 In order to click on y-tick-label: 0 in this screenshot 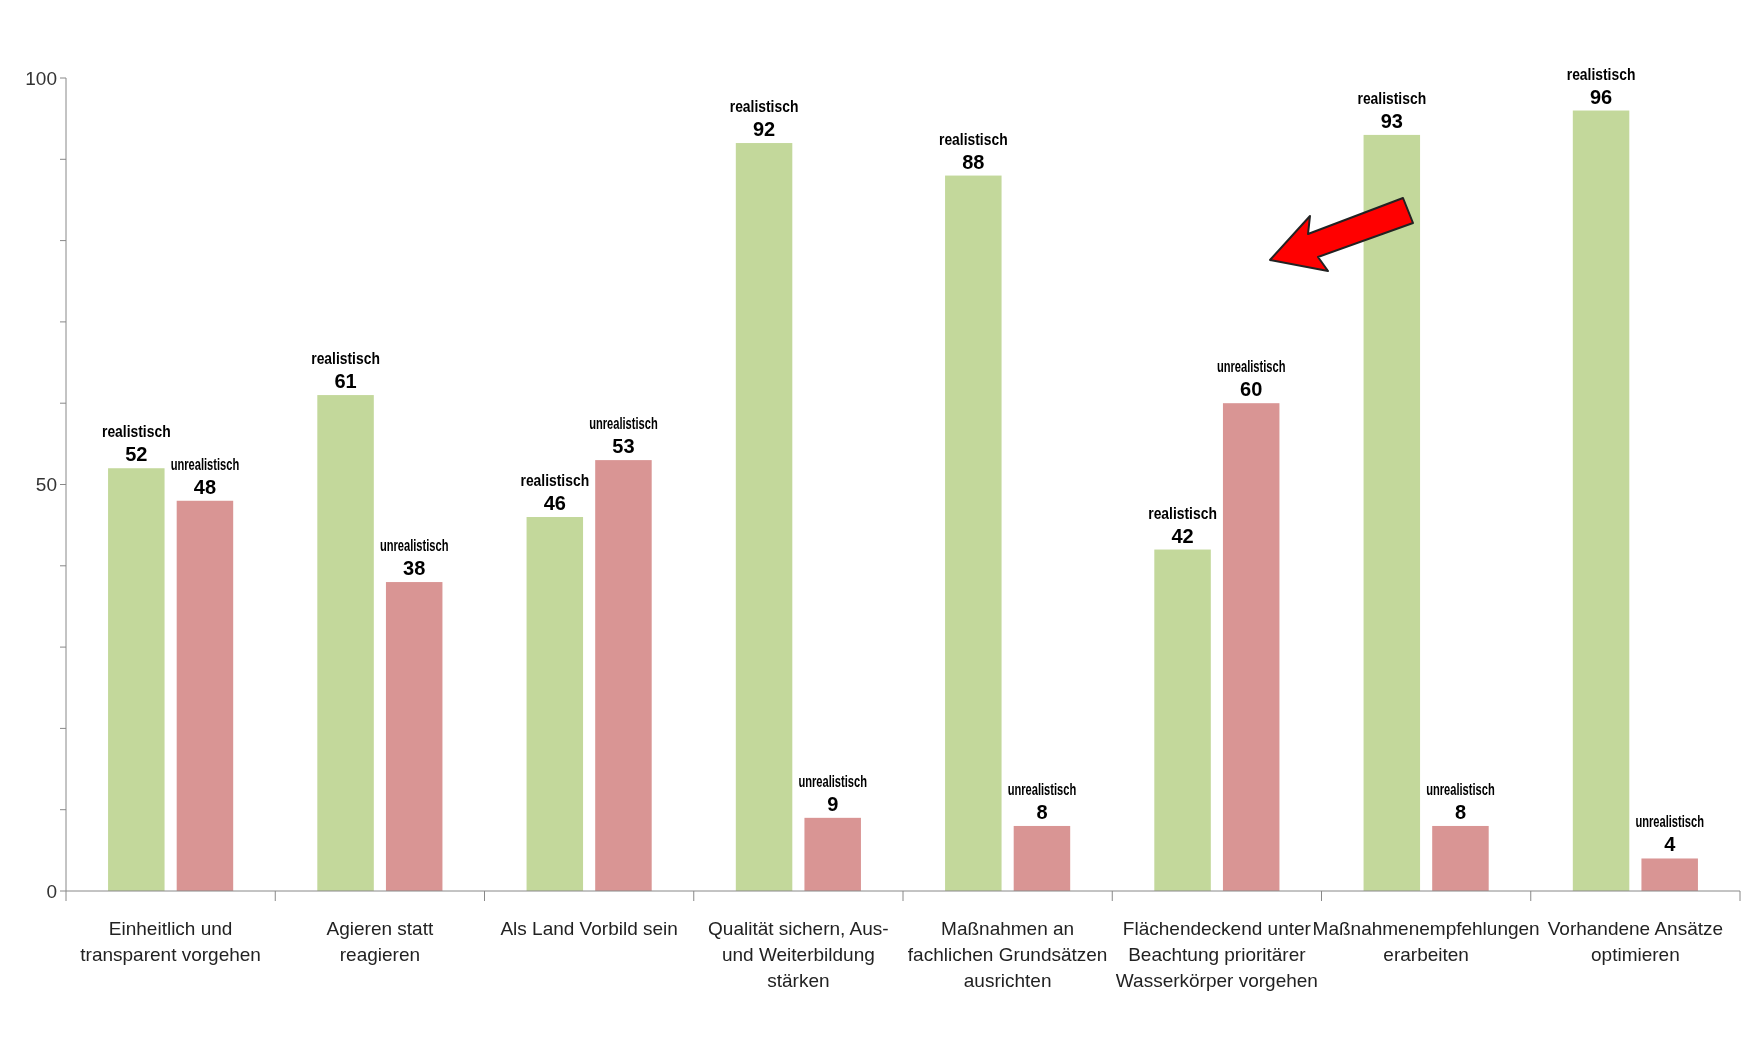, I will do `click(51, 891)`.